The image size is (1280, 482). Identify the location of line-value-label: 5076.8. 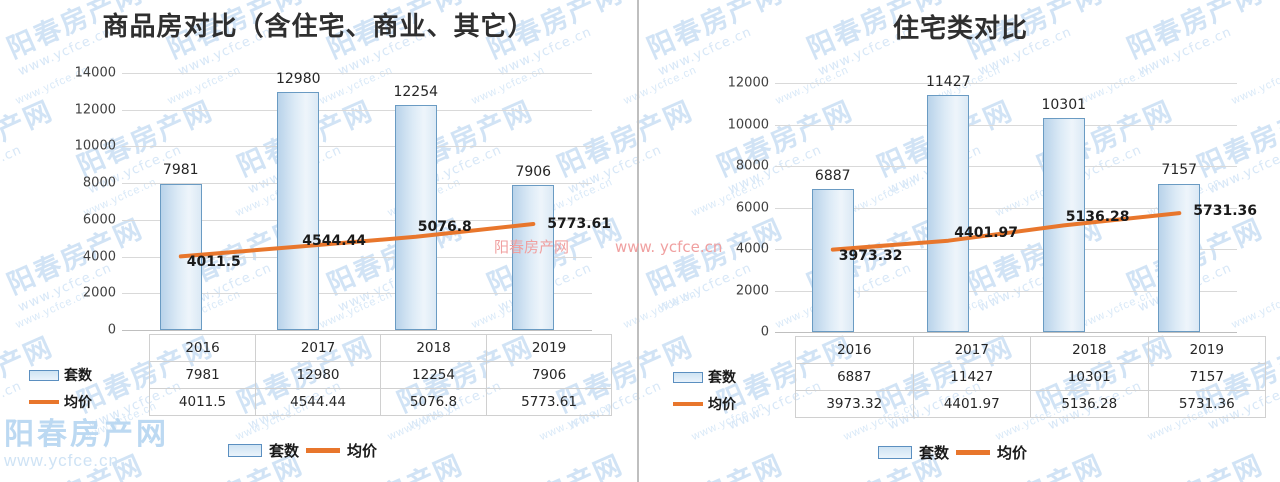
(444, 226).